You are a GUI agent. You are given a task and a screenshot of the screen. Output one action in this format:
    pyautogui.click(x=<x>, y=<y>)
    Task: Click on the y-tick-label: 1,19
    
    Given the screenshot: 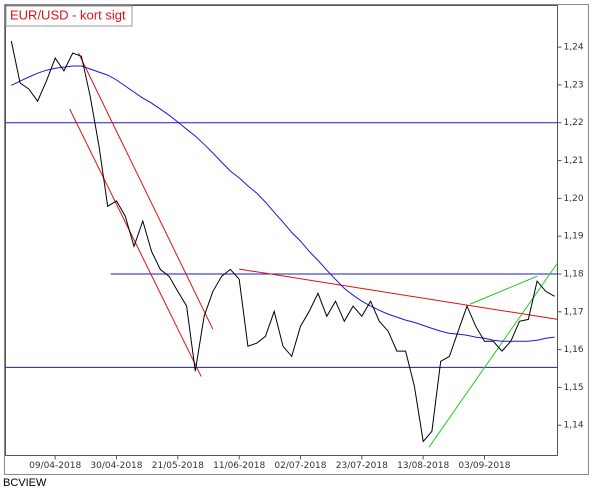 What is the action you would take?
    pyautogui.click(x=574, y=237)
    